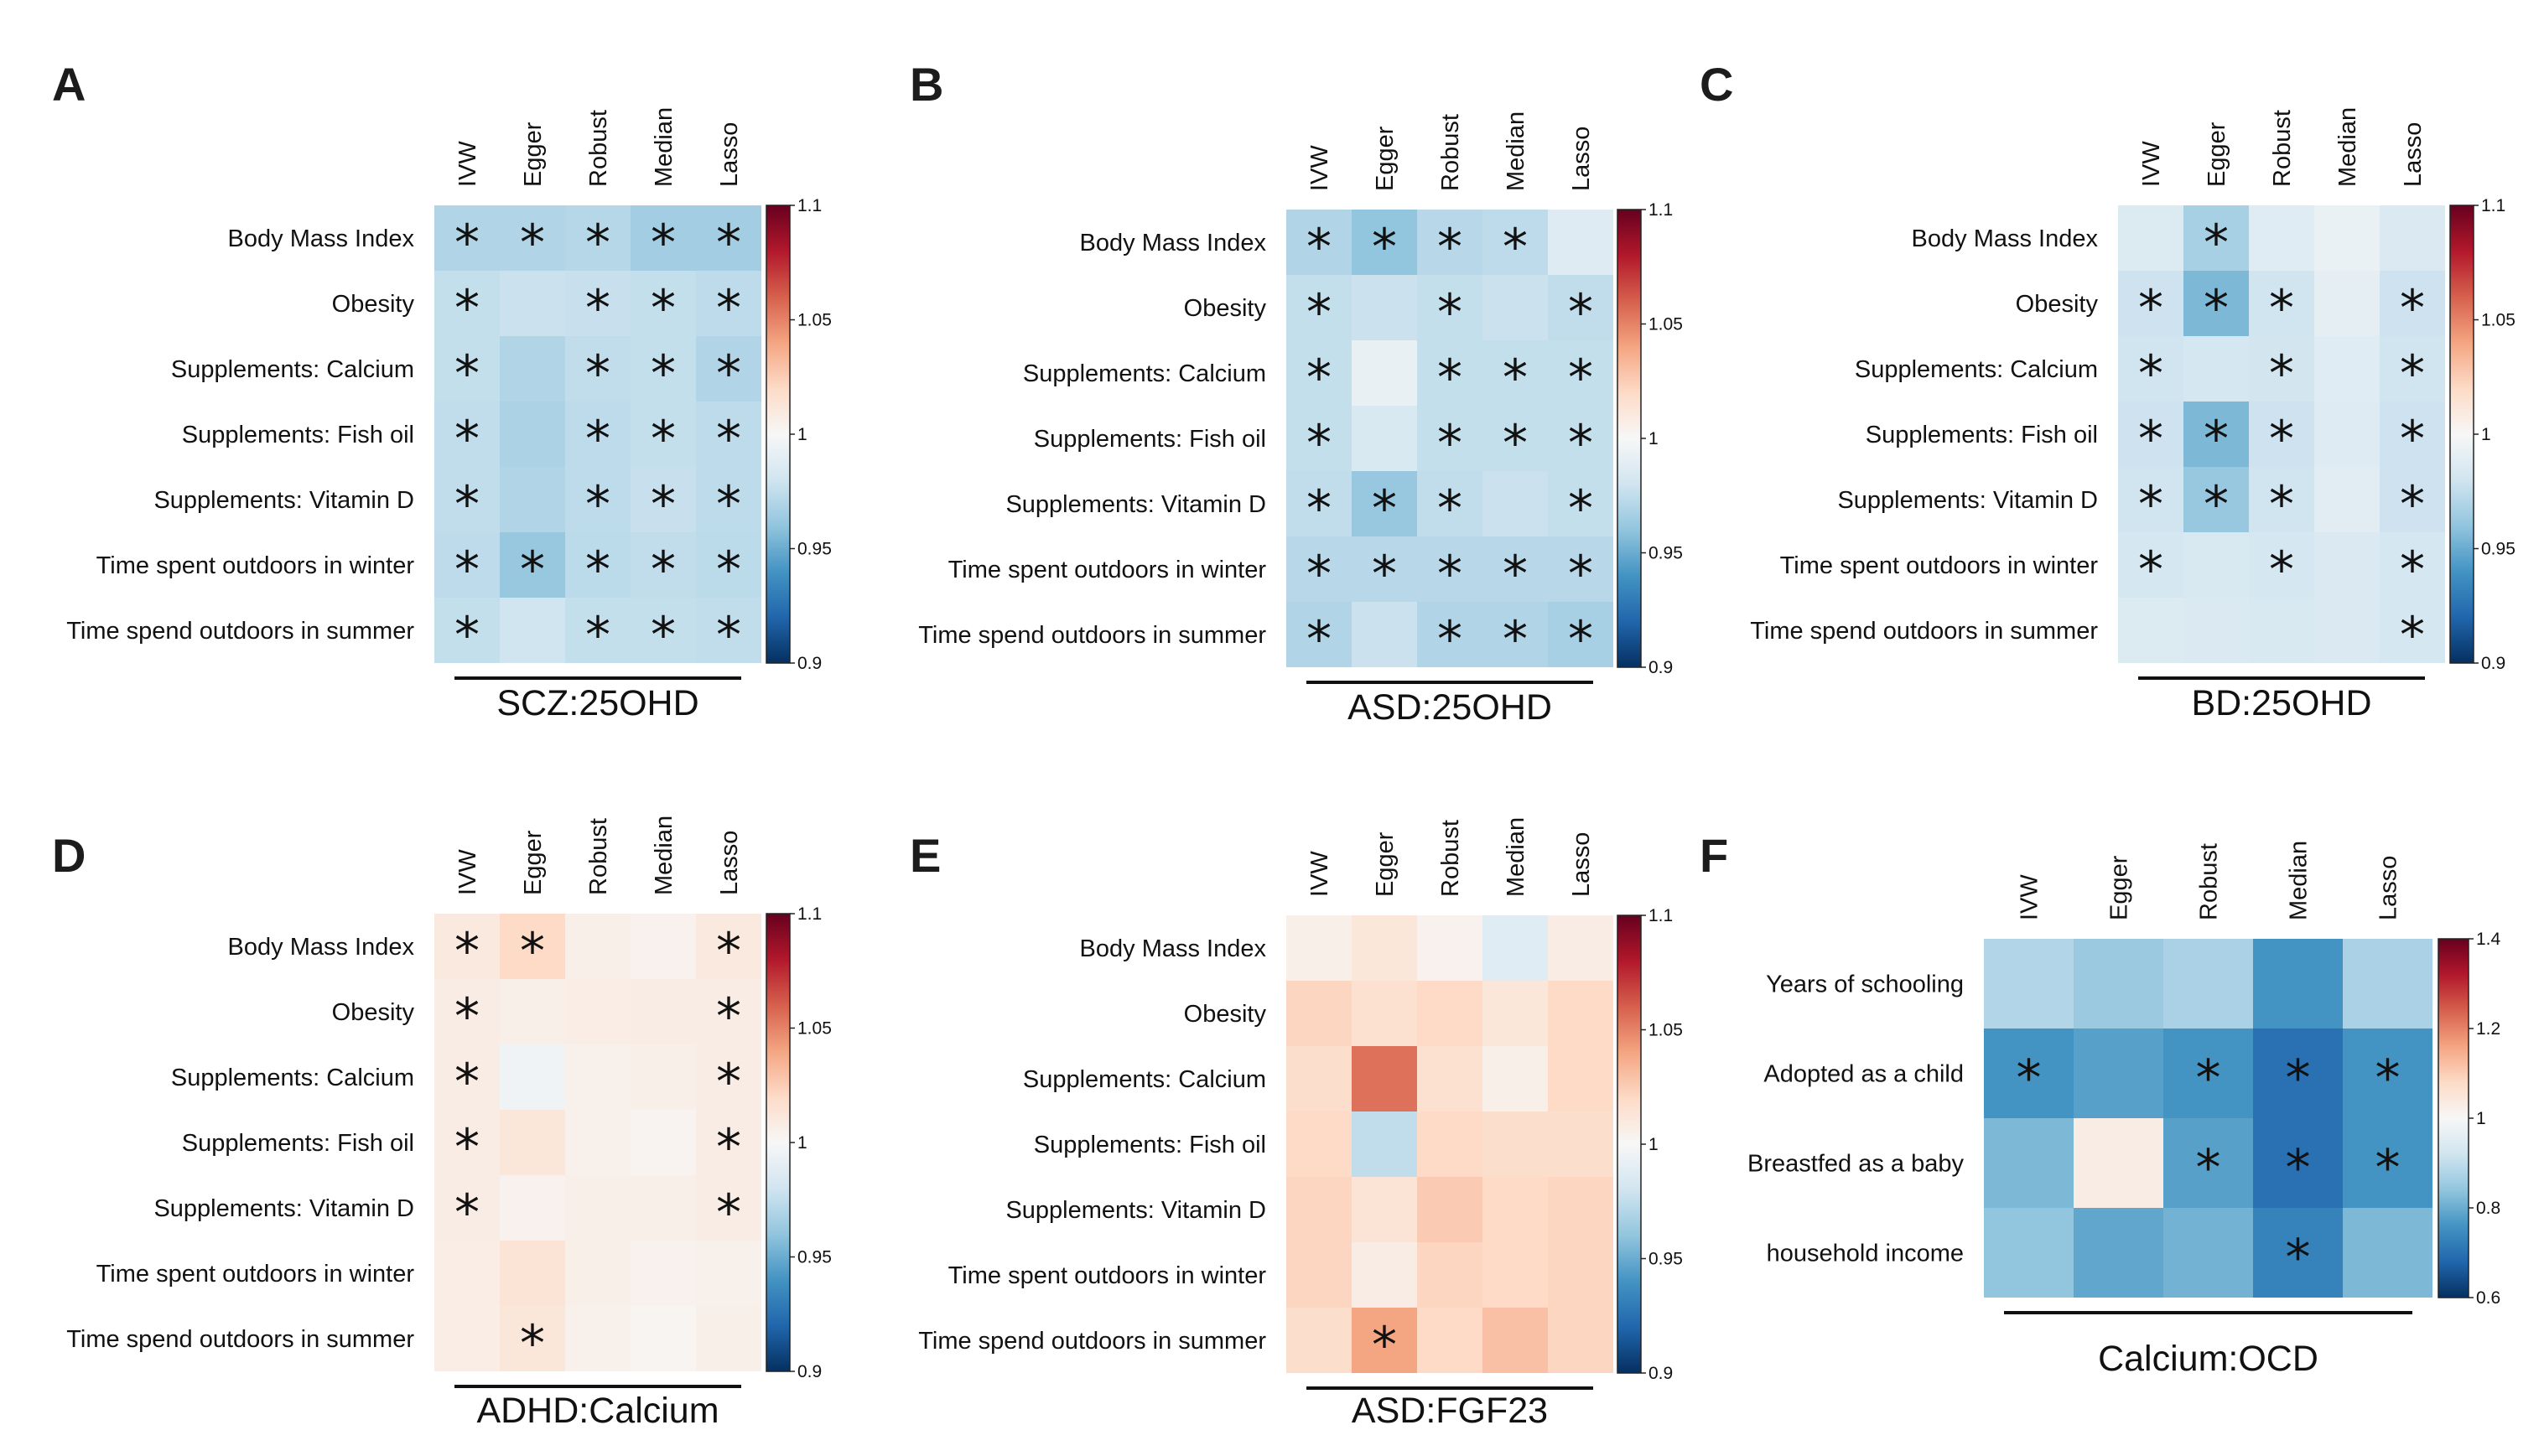  Describe the element at coordinates (809, 914) in the screenshot. I see `colorbar-tick-label: 1.1` at that location.